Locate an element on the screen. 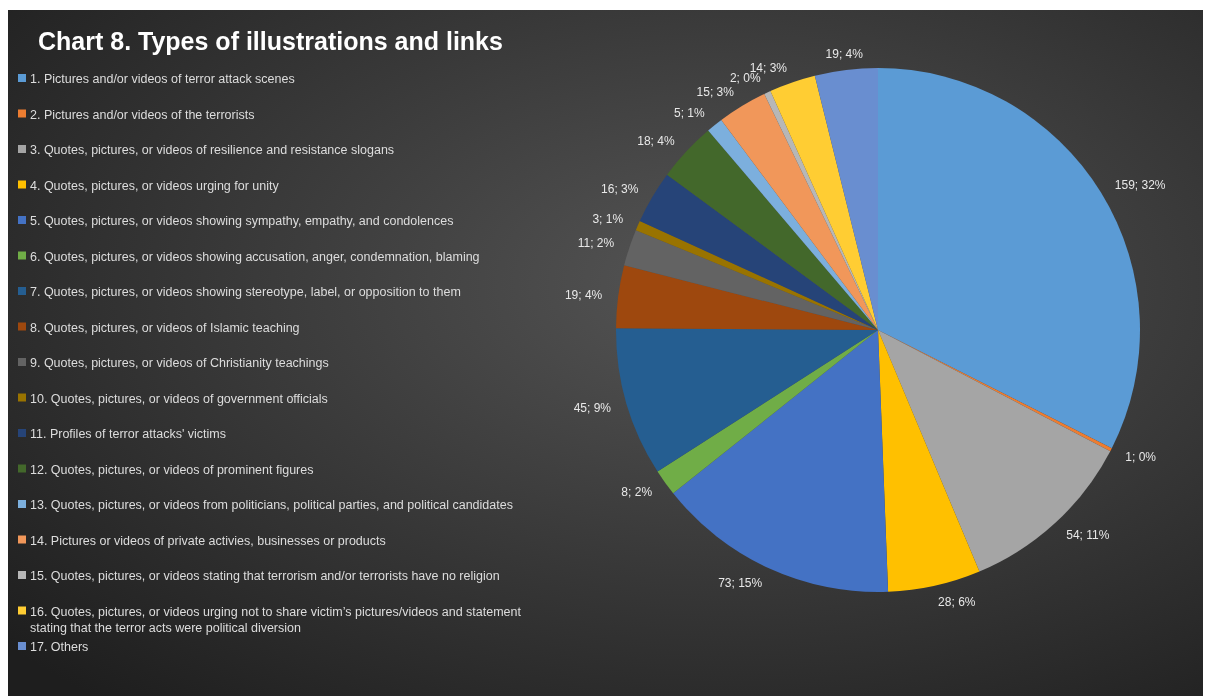 This screenshot has height=696, width=1209. legend-label: 15. Quotes, pictures, or videos stating that terrorism and/or terrorists have no religion is located at coordinates (265, 576).